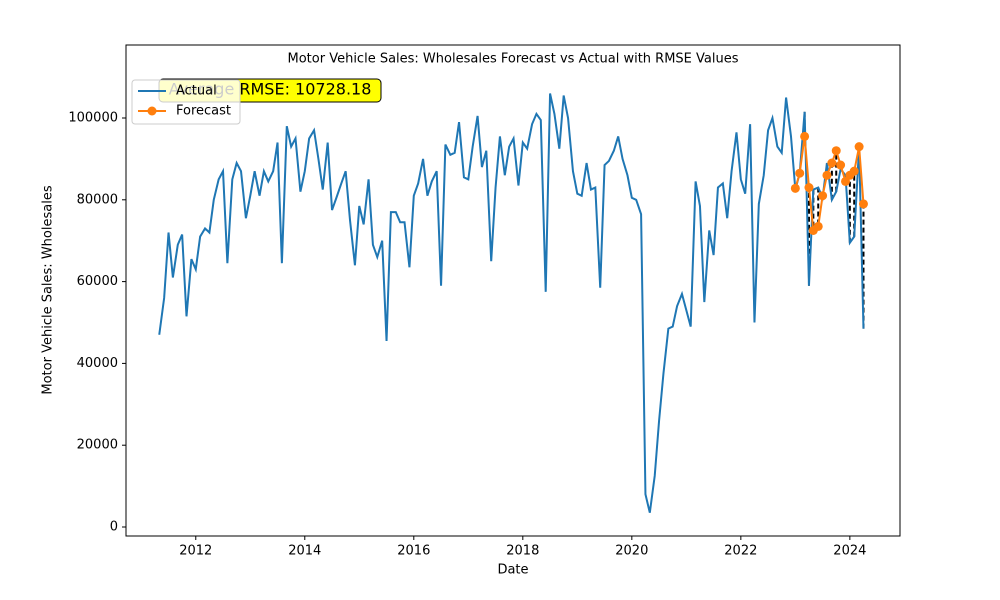  I want to click on legend-label: Forecast, so click(203, 111).